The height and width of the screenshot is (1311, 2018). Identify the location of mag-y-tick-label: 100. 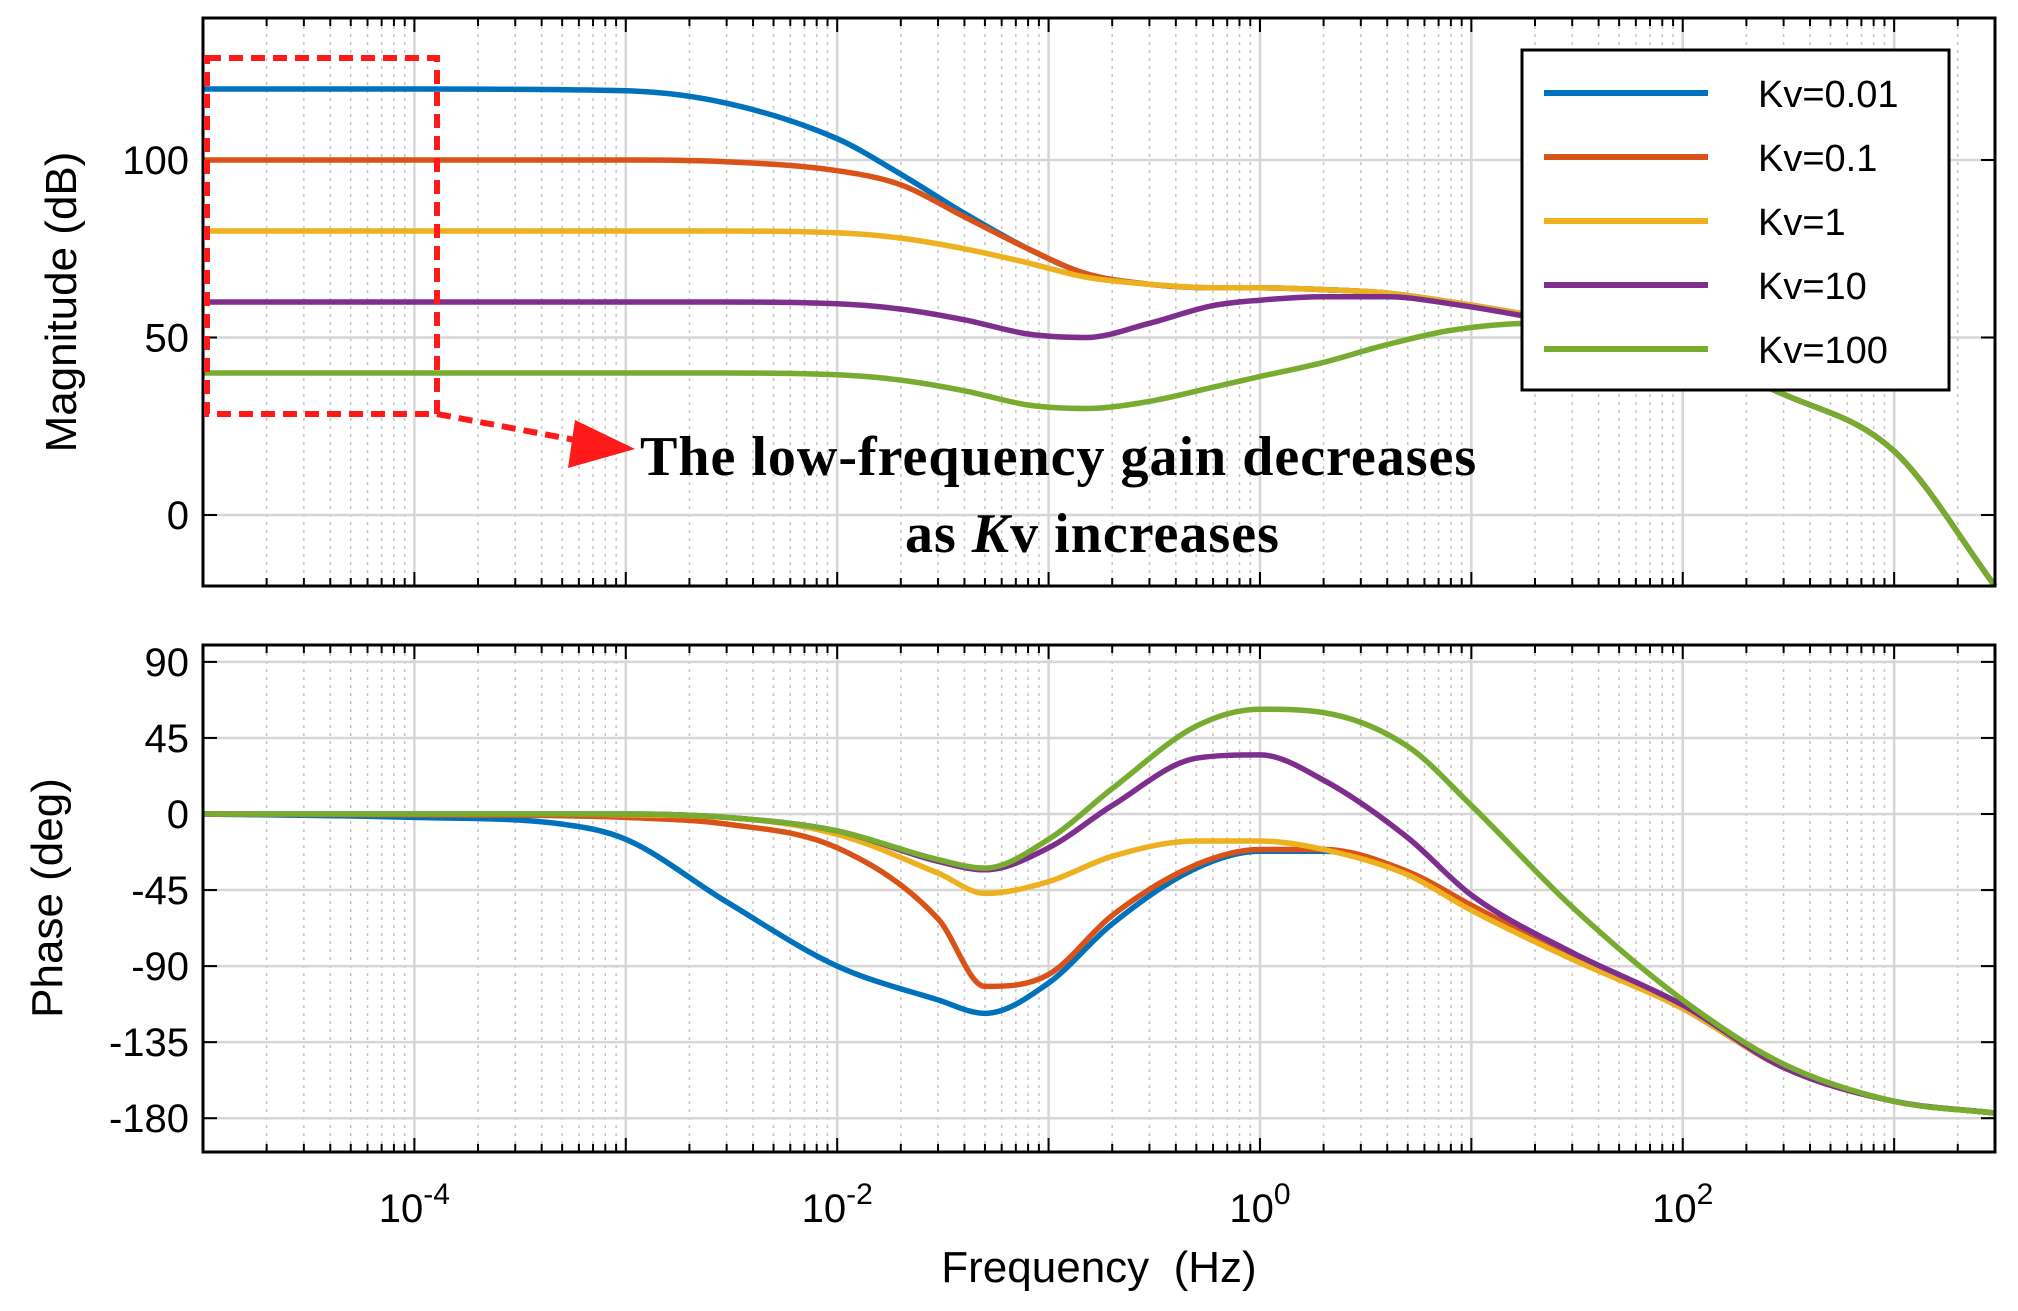
(155, 161).